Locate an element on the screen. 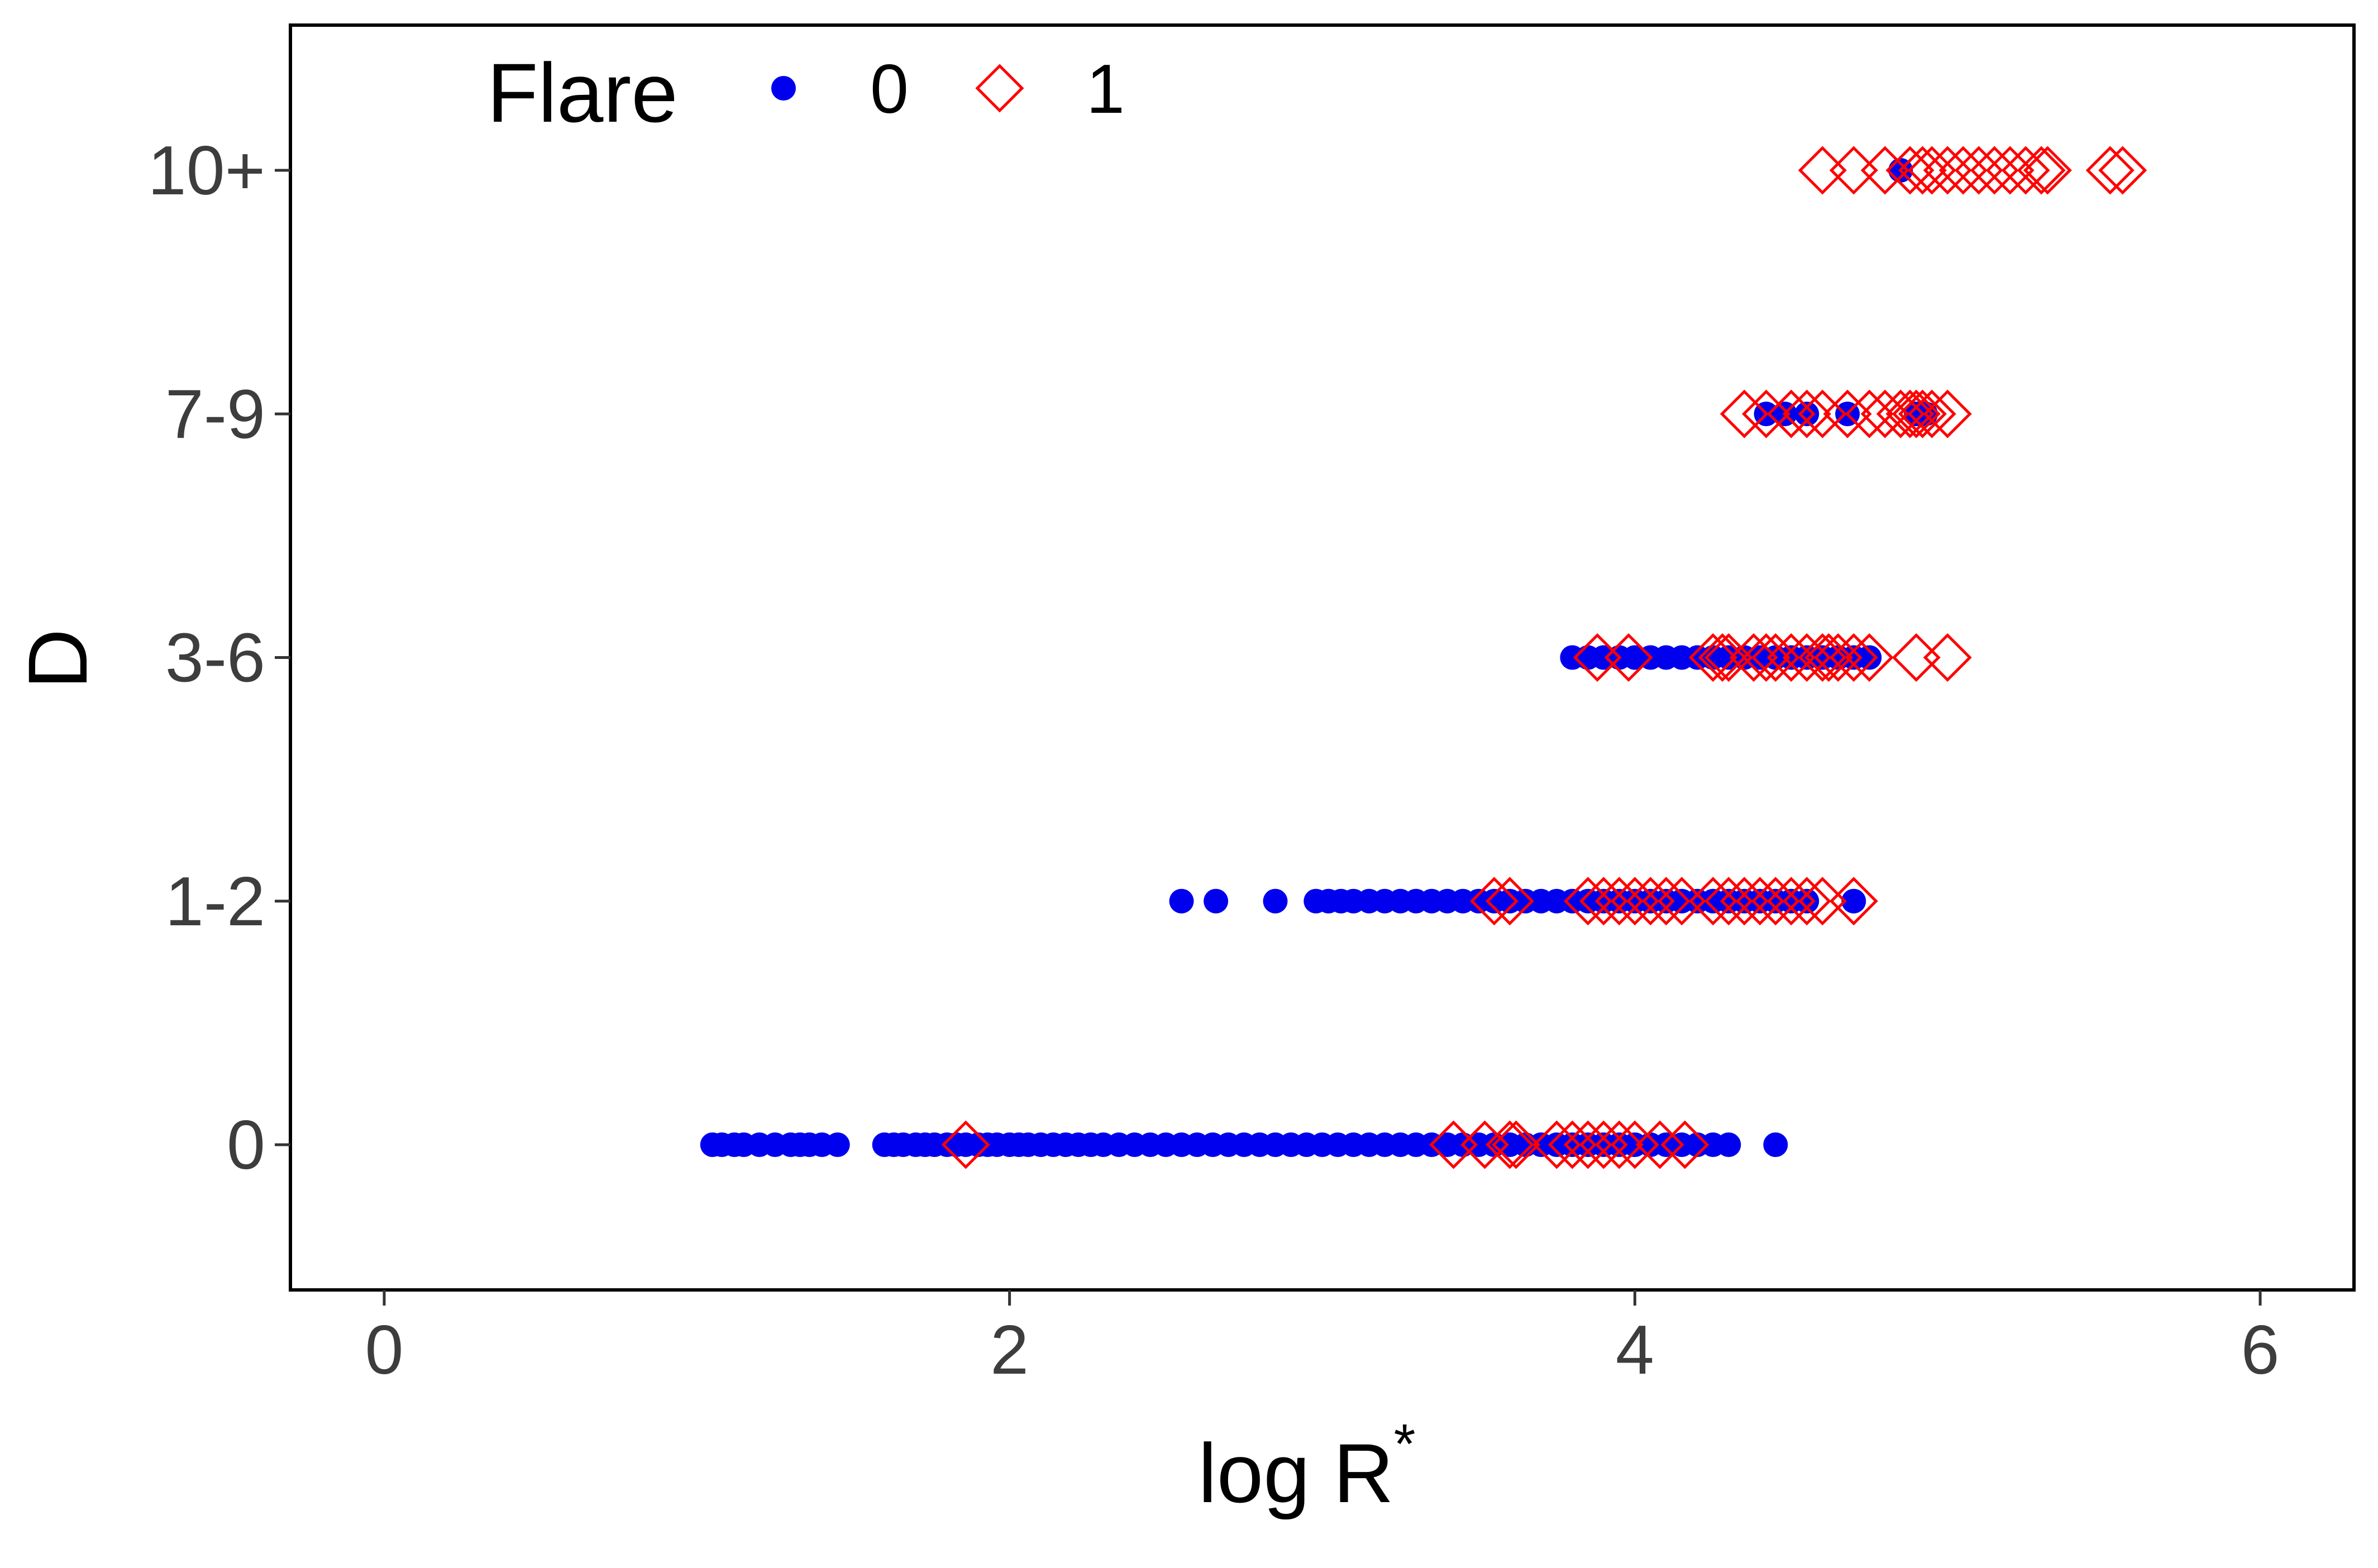 The width and height of the screenshot is (2378, 1568). x-axis-title: log R* is located at coordinates (1306, 1466).